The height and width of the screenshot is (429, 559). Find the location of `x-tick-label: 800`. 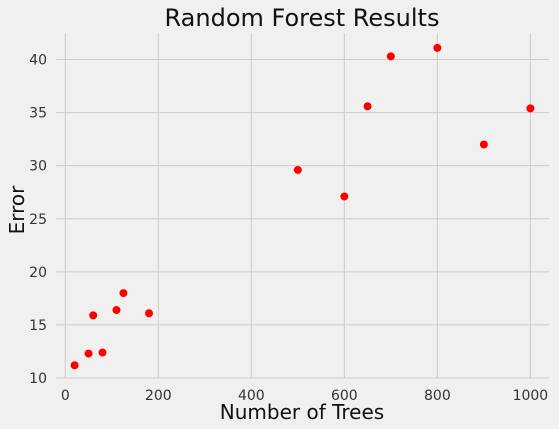

x-tick-label: 800 is located at coordinates (437, 396).